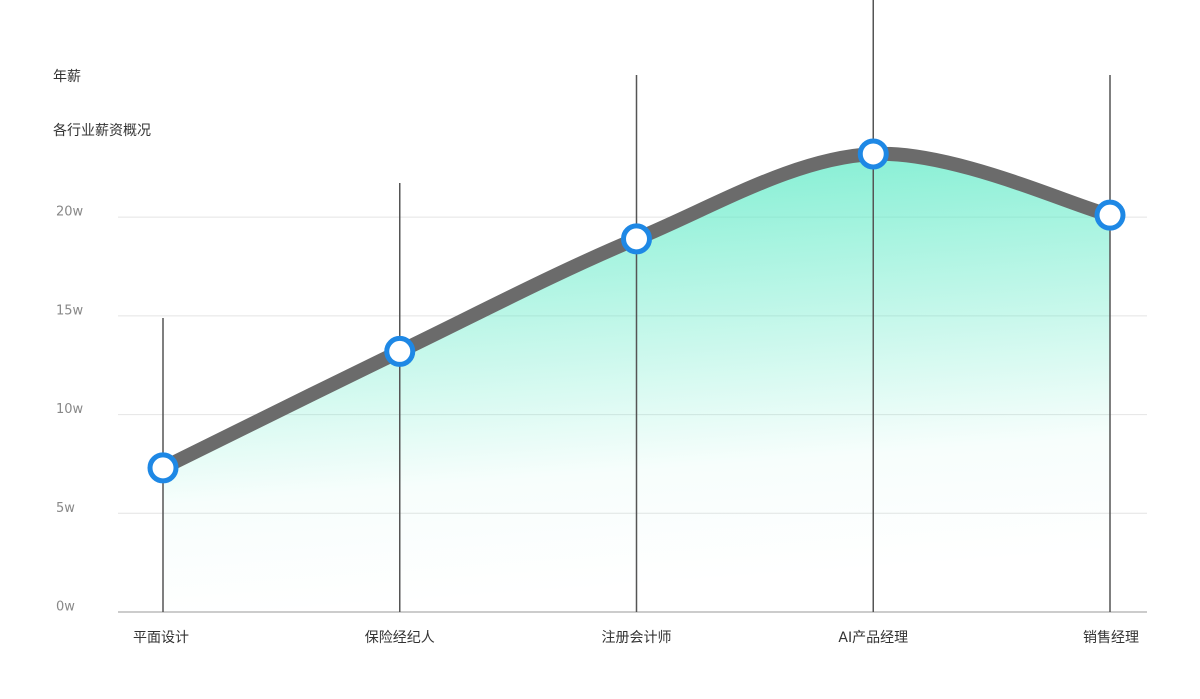 This screenshot has width=1200, height=699. What do you see at coordinates (65, 607) in the screenshot?
I see `y-tick-label: 0w` at bounding box center [65, 607].